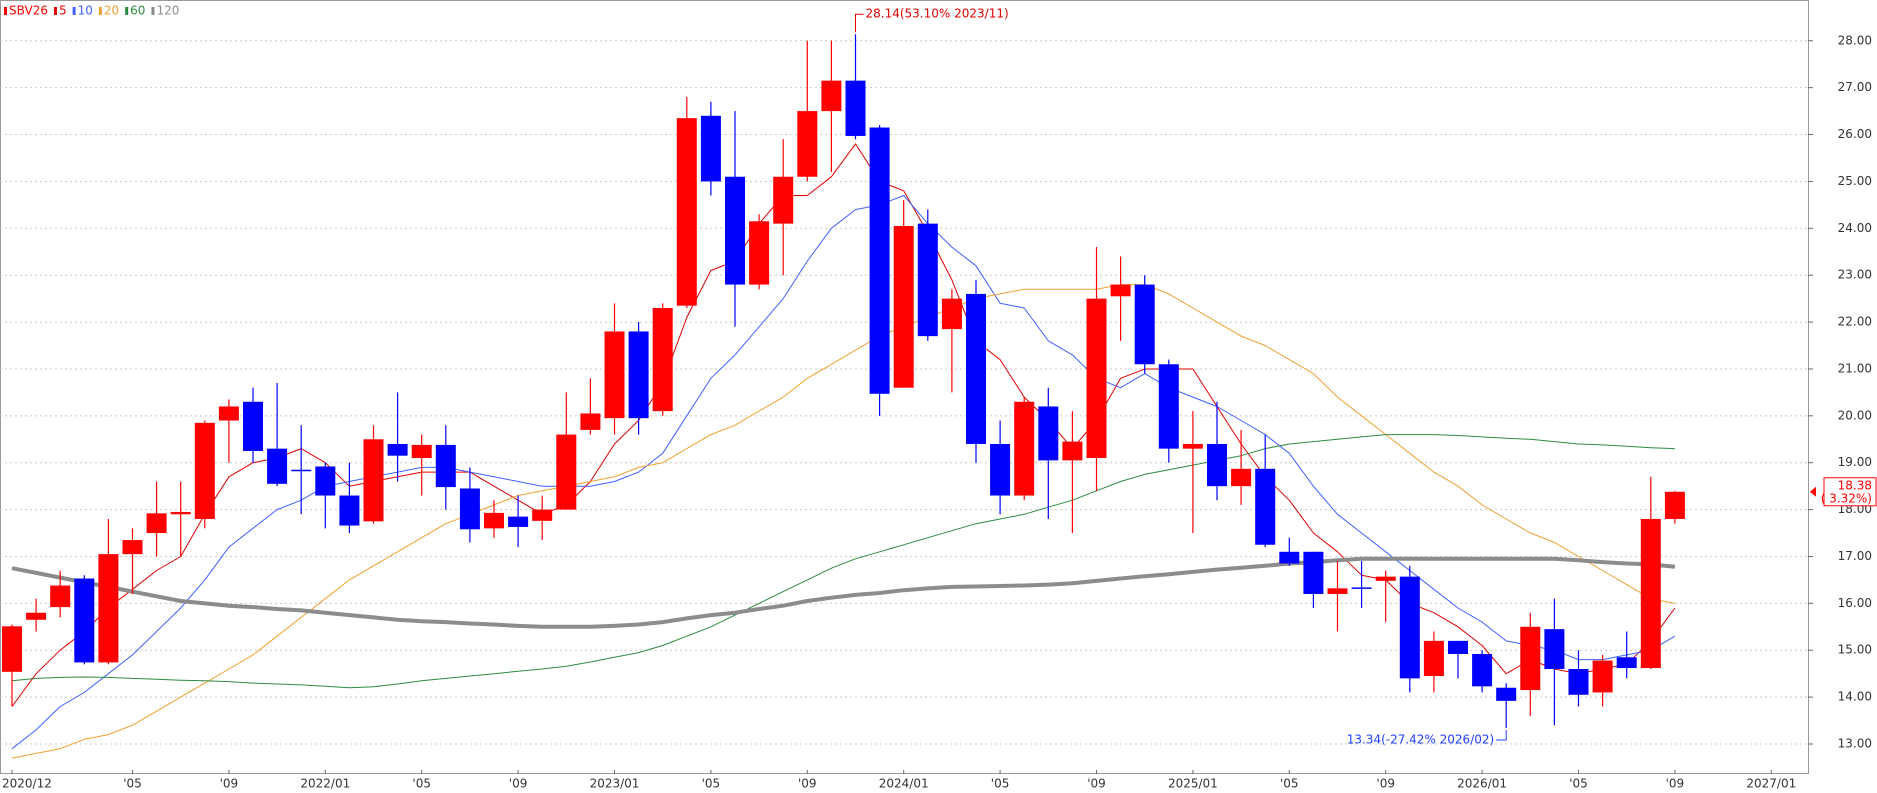  I want to click on legend-label: 10, so click(85, 11).